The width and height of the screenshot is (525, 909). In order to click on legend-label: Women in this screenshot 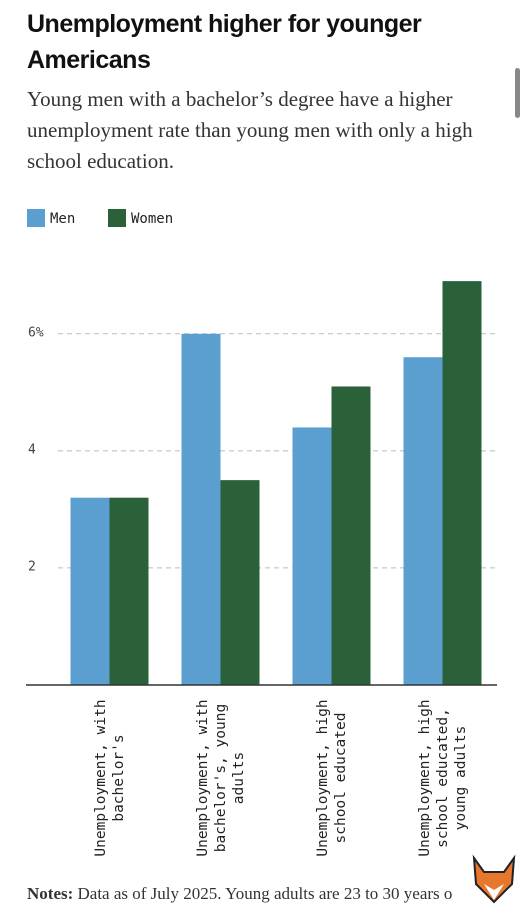, I will do `click(152, 219)`.